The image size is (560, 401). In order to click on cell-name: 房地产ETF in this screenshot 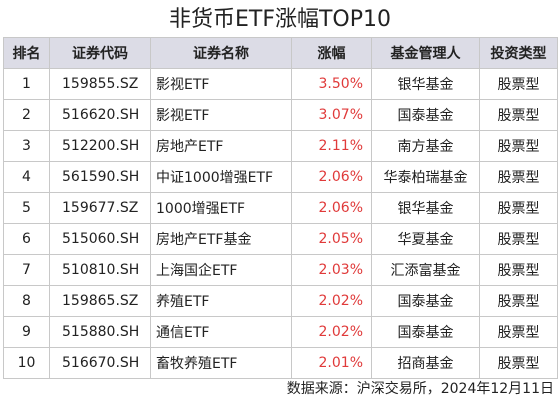, I will do `click(221, 146)`.